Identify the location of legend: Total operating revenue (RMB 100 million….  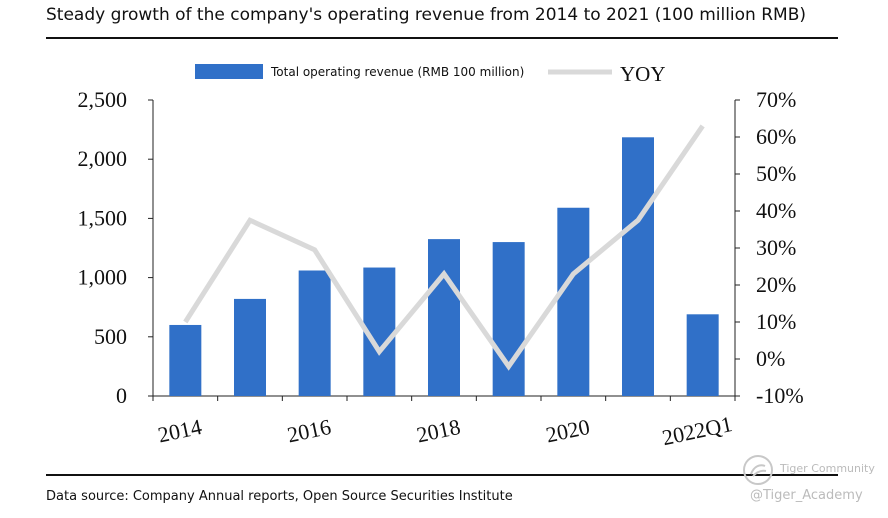
(430, 74).